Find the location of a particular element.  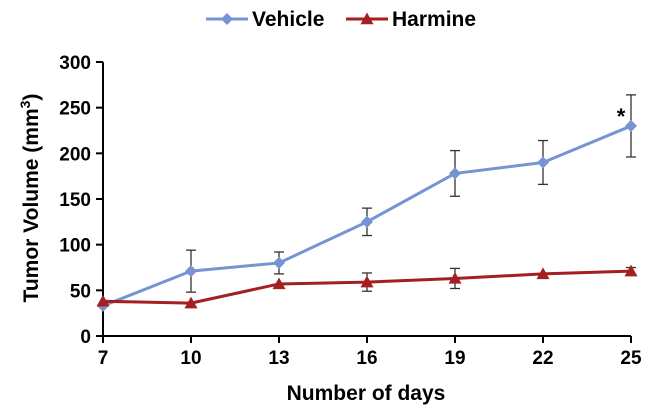

y-tick-label: 200 is located at coordinates (75, 154).